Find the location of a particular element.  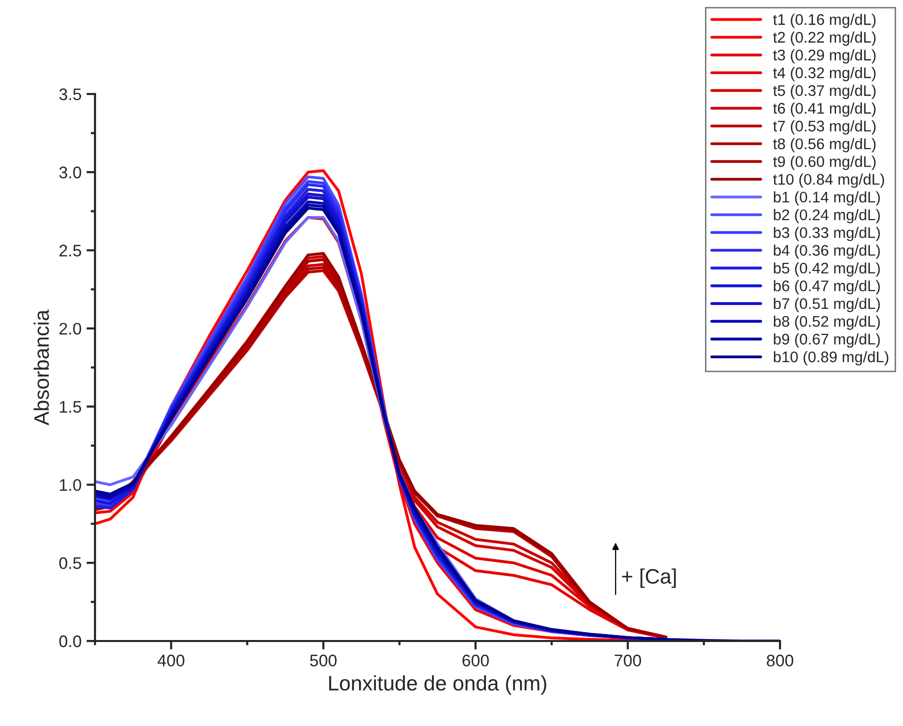

x-tick-label: 500 is located at coordinates (323, 660).